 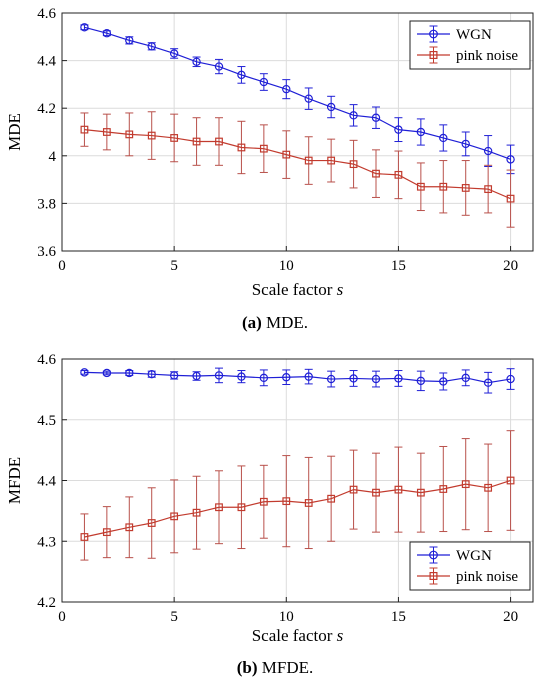 I want to click on chart-b-ytick-label: 4.2, so click(x=46, y=603).